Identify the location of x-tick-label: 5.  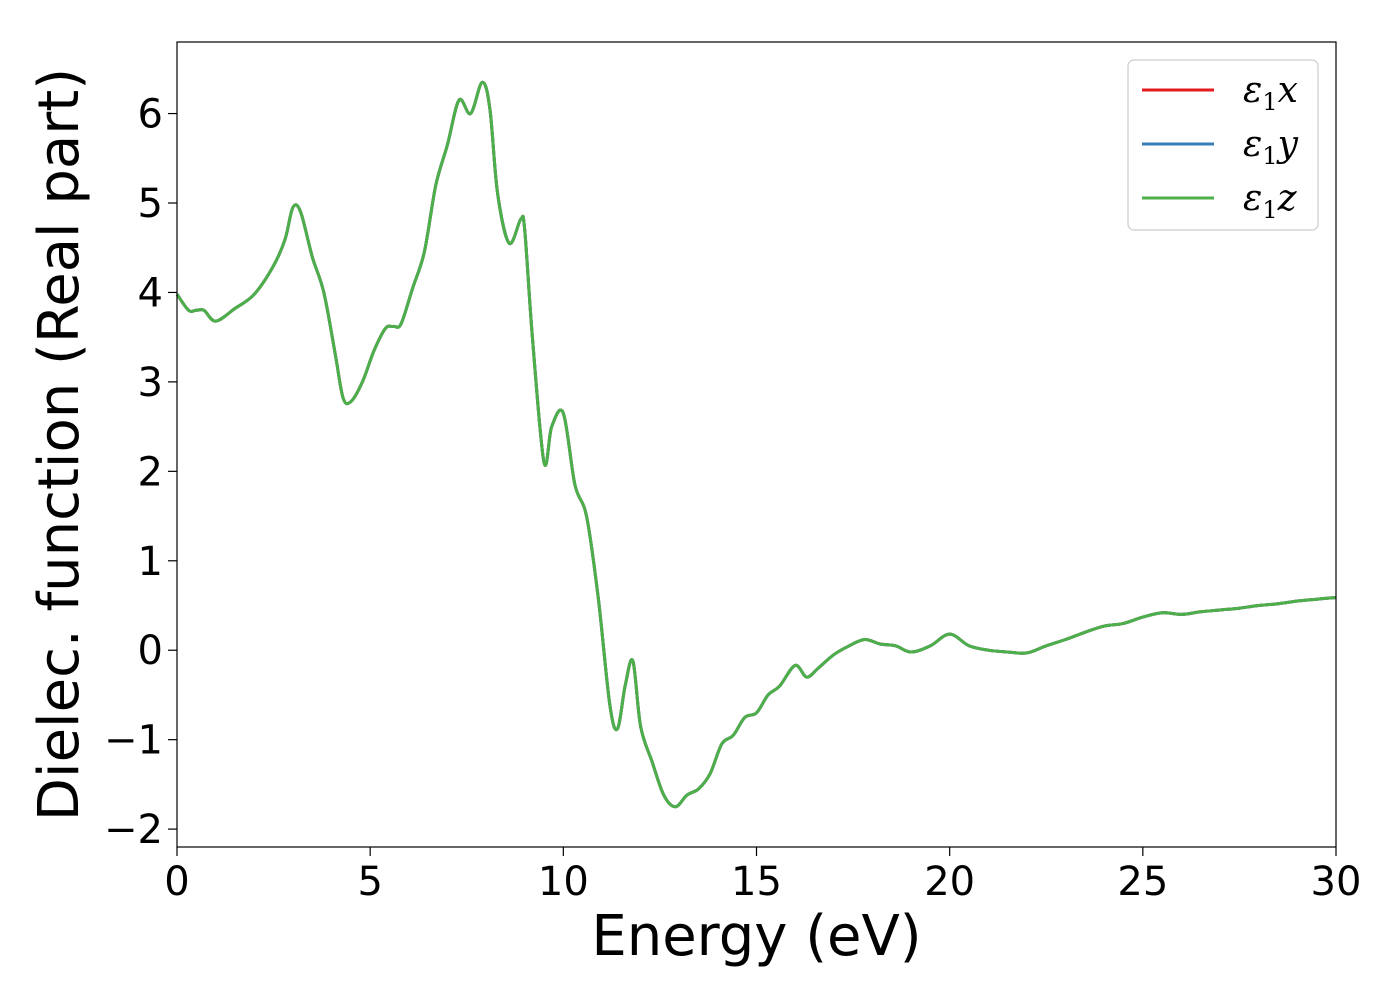
(369, 882).